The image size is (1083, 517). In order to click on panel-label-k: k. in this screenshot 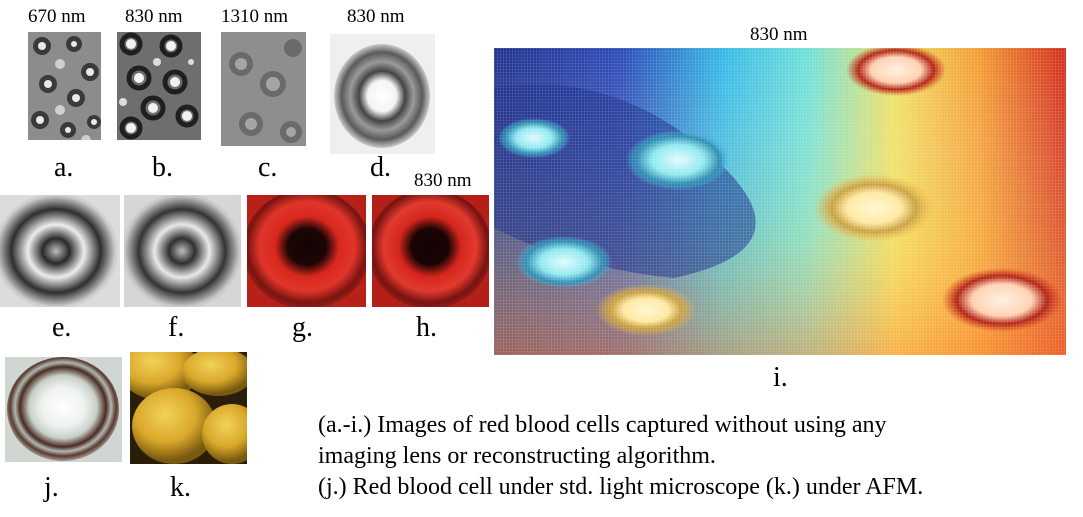, I will do `click(180, 487)`.